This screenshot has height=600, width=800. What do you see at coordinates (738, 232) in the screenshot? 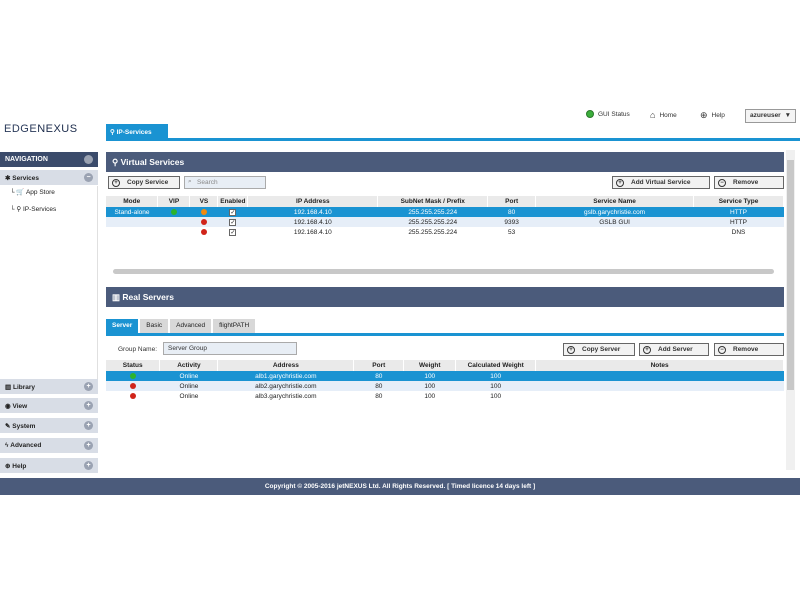
I see `service-type-cell: DNS` at bounding box center [738, 232].